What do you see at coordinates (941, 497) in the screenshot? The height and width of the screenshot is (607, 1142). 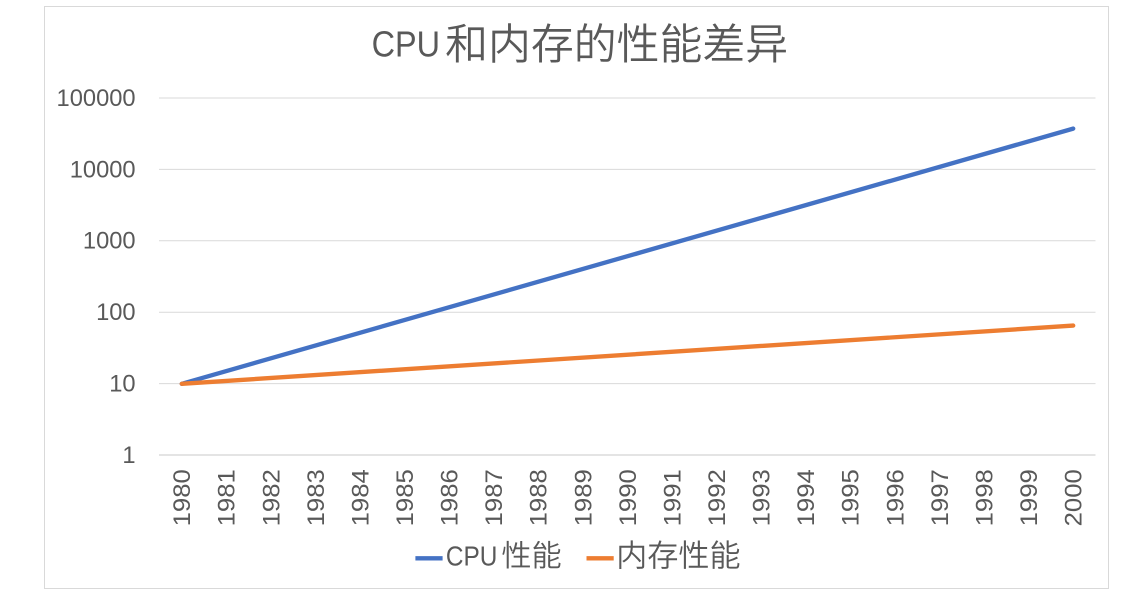 I see `svg-text: 1997` at bounding box center [941, 497].